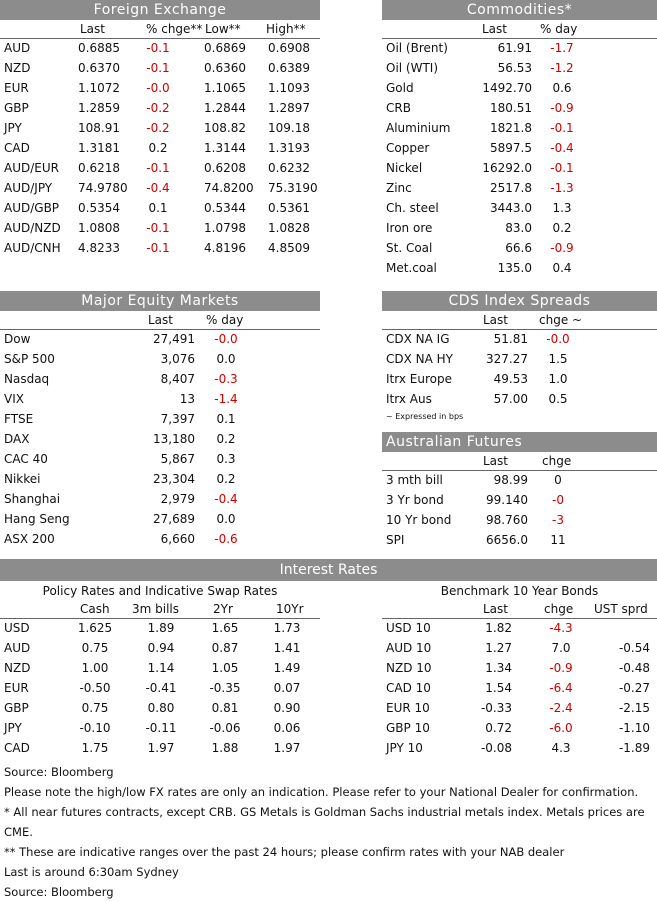 The image size is (657, 902). What do you see at coordinates (561, 668) in the screenshot?
I see `bond-chge: -0.9` at bounding box center [561, 668].